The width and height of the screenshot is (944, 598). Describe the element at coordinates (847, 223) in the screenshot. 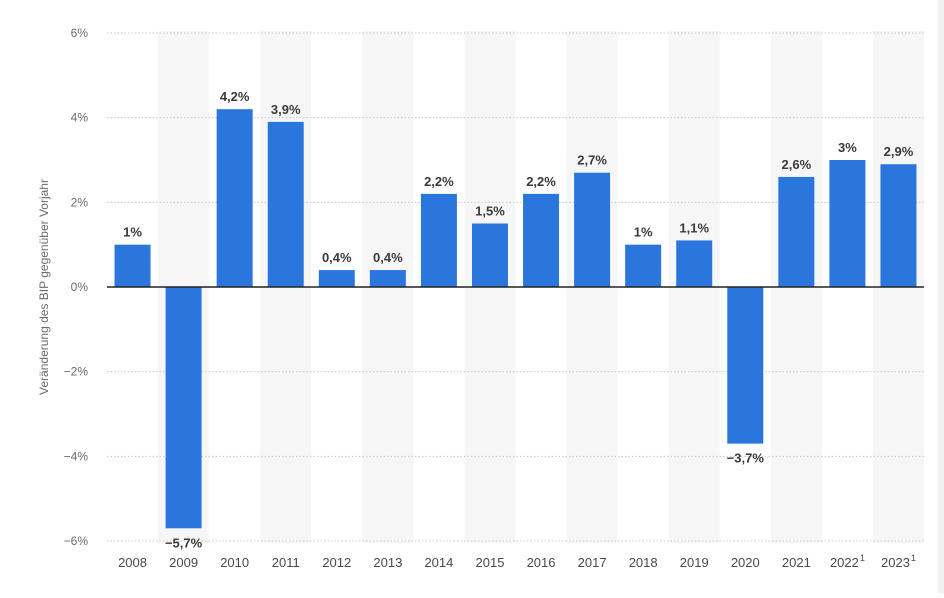

I see `bar-2022` at that location.